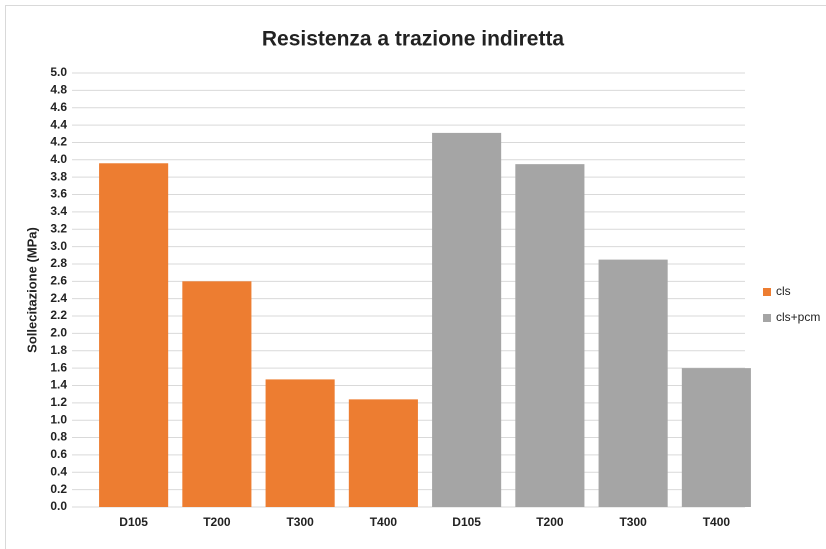  I want to click on y-tick-label: 3.2, so click(58, 228).